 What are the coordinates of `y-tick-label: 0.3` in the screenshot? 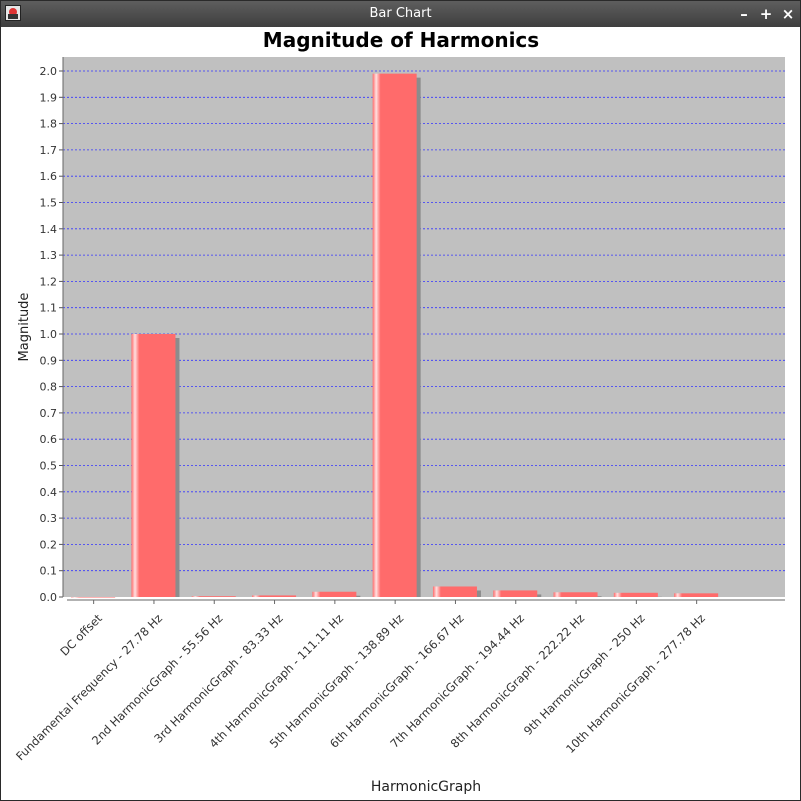 It's located at (49, 518).